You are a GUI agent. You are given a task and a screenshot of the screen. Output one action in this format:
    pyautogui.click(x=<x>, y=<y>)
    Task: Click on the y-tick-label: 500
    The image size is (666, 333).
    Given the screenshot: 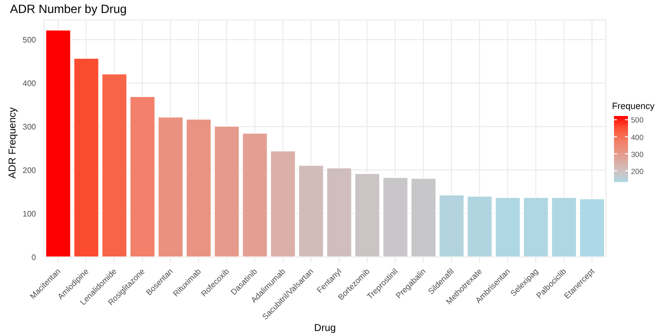 What is the action you would take?
    pyautogui.click(x=29, y=39)
    